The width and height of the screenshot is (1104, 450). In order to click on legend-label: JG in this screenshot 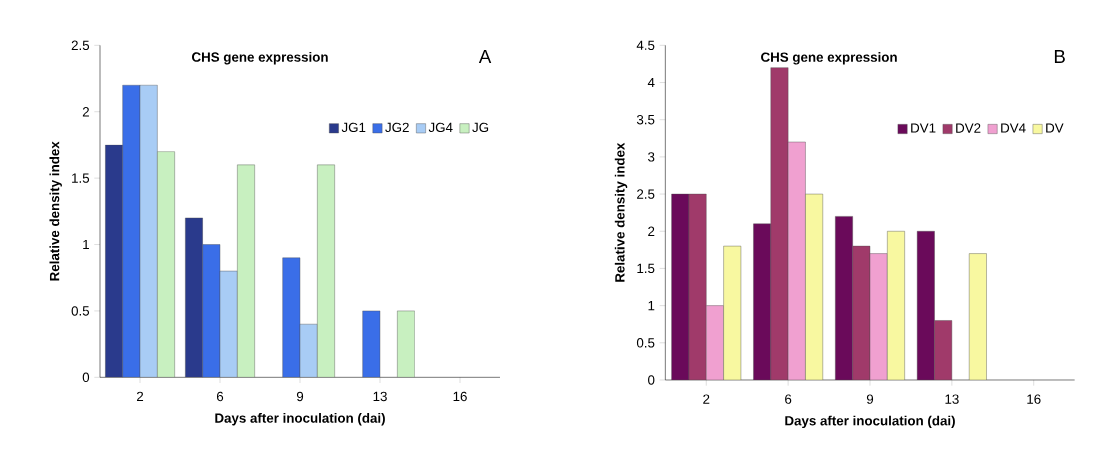, I will do `click(480, 127)`.